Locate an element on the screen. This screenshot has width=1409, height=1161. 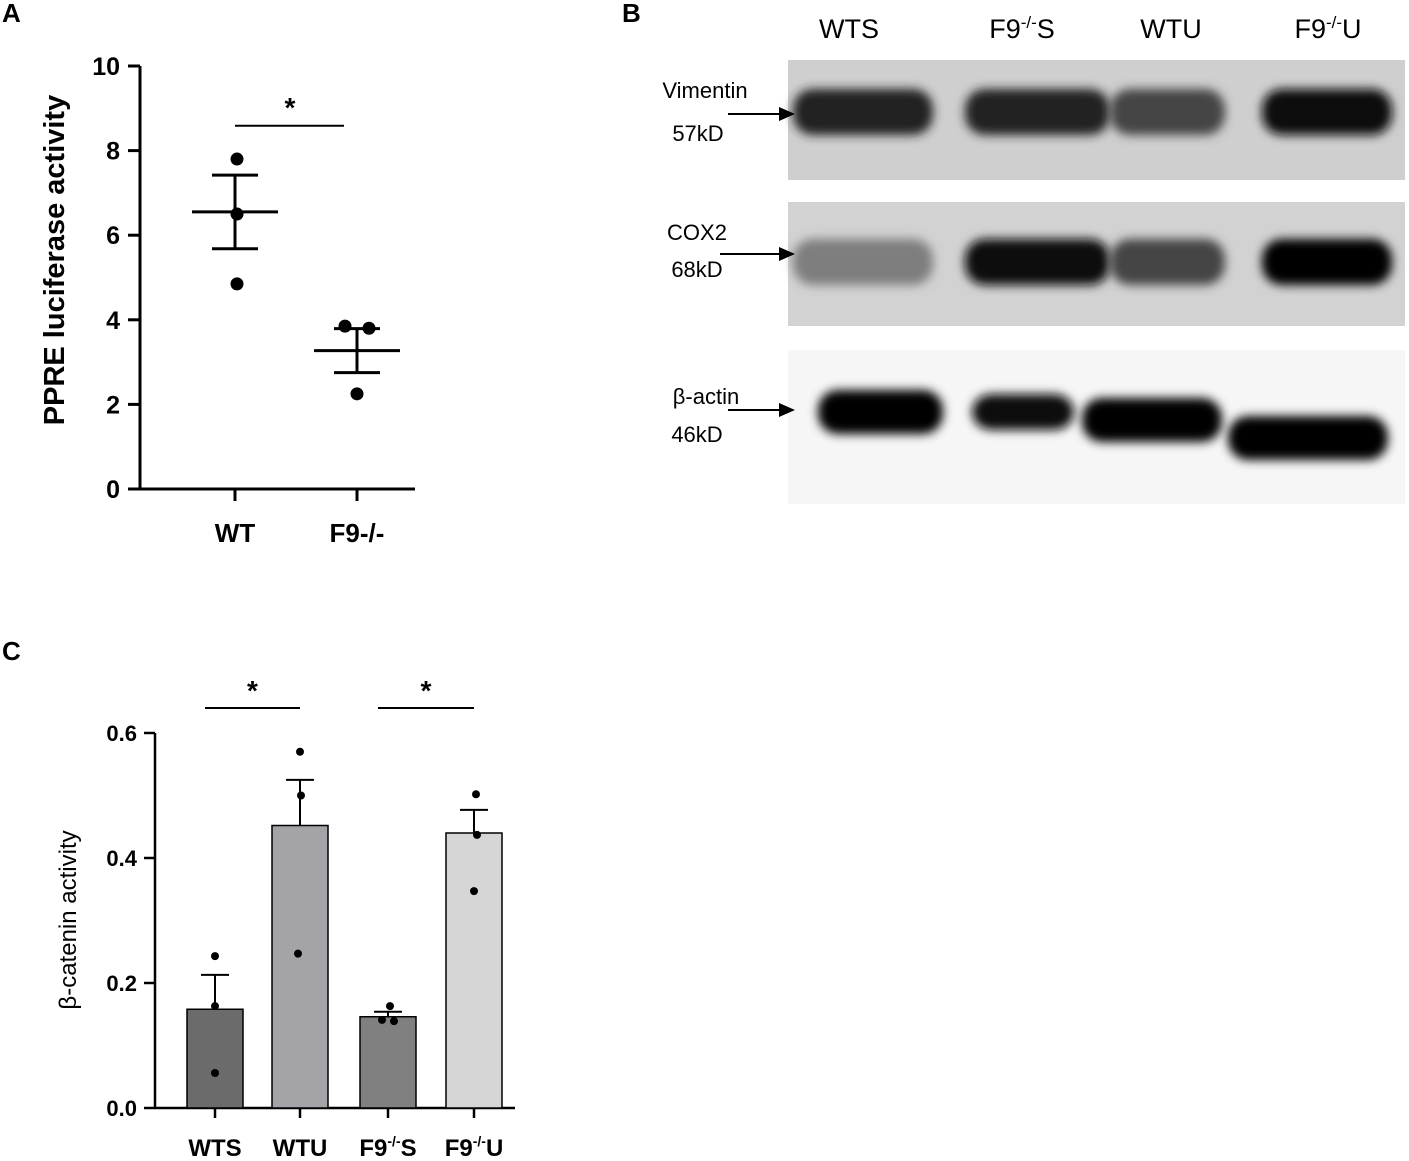
blot-lane-label-tail: S is located at coordinates (1046, 29).